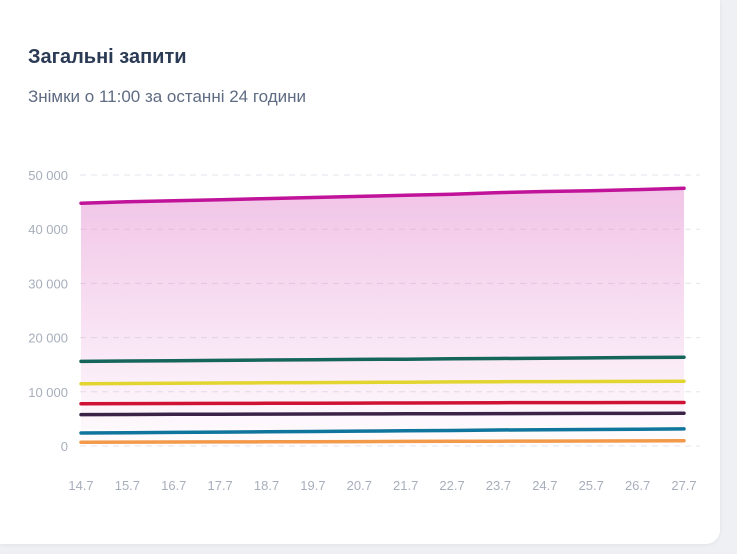 The image size is (737, 554). Describe the element at coordinates (107, 57) in the screenshot. I see `chart-title: Загальні запити` at that location.